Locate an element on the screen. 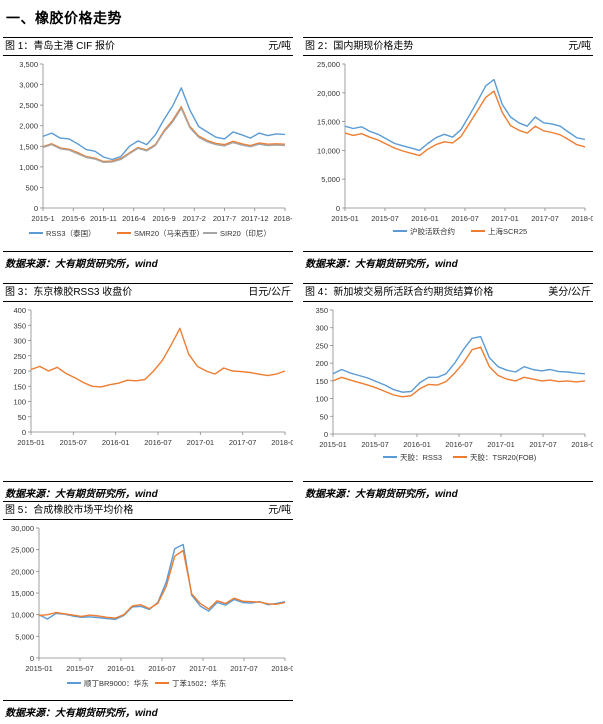 This screenshot has width=603, height=724. legend-label: 顺丁BR9000：华东 is located at coordinates (116, 683).